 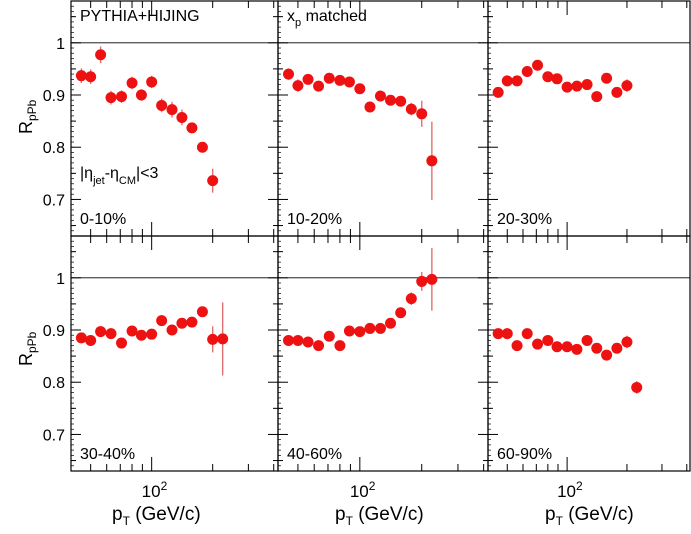 What do you see at coordinates (86, 173) in the screenshot?
I see `eta-open: |η` at bounding box center [86, 173].